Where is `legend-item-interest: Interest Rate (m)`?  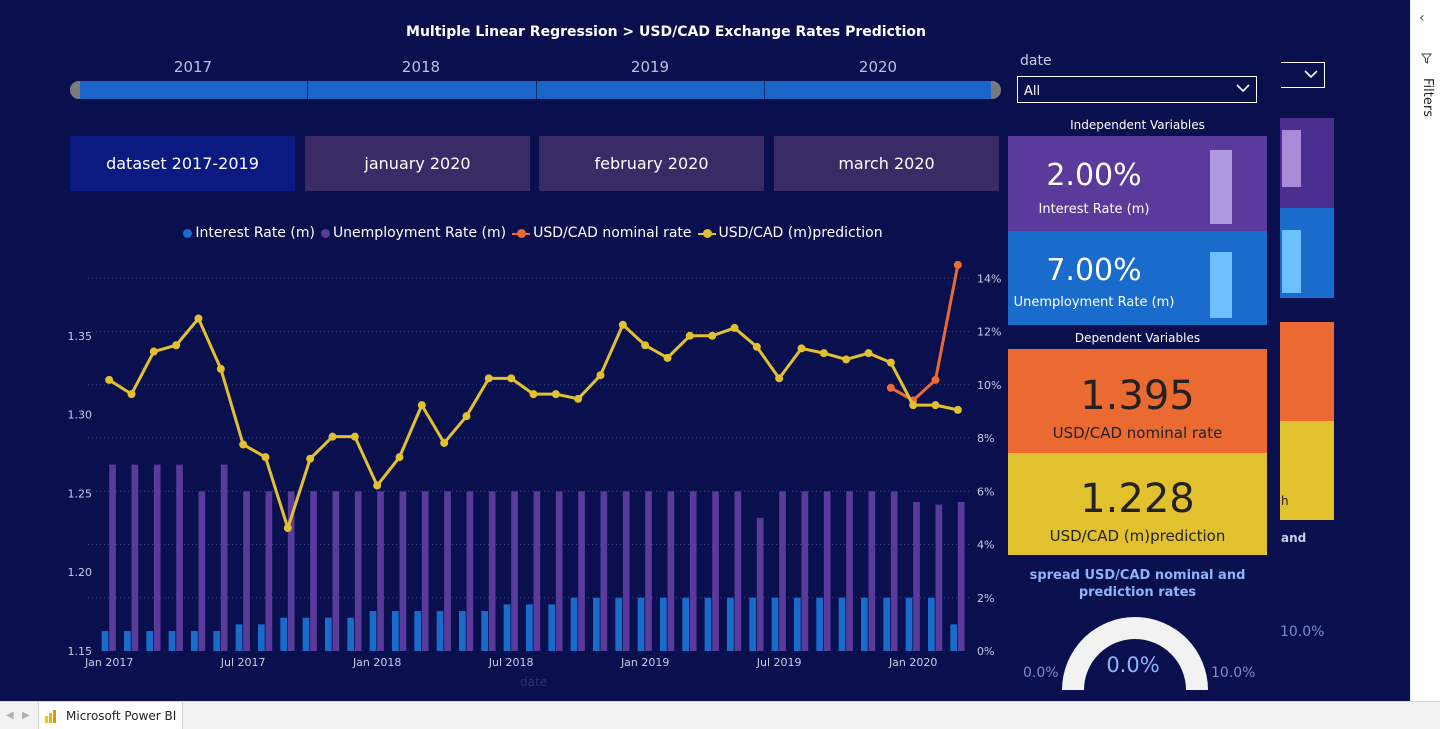 legend-item-interest: Interest Rate (m) is located at coordinates (249, 233).